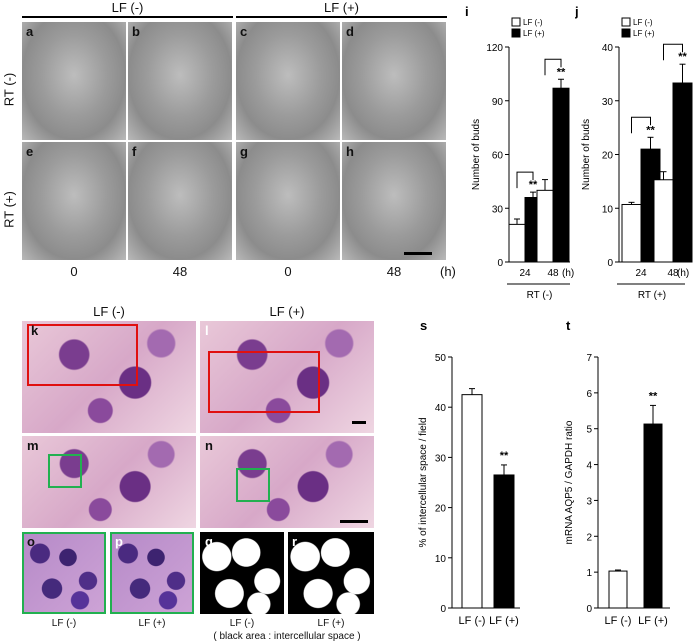 This screenshot has height=644, width=700. I want to click on group-bar-left, so click(127, 17).